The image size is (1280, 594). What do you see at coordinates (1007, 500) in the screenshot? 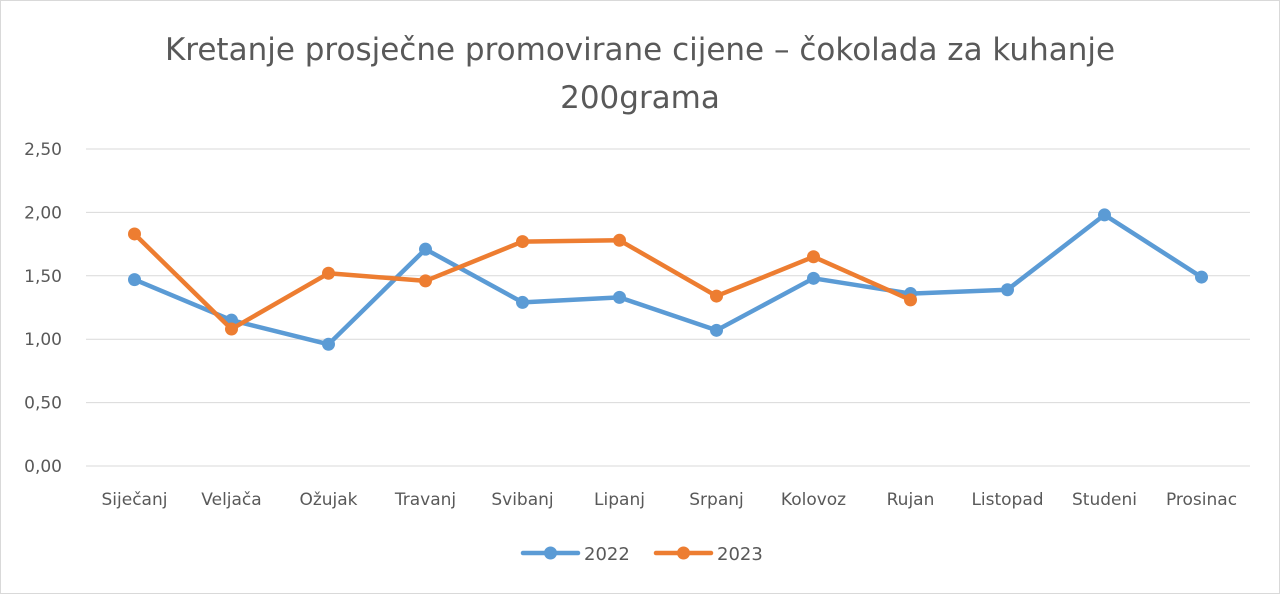
I see `x-tick-label: Listopad` at bounding box center [1007, 500].